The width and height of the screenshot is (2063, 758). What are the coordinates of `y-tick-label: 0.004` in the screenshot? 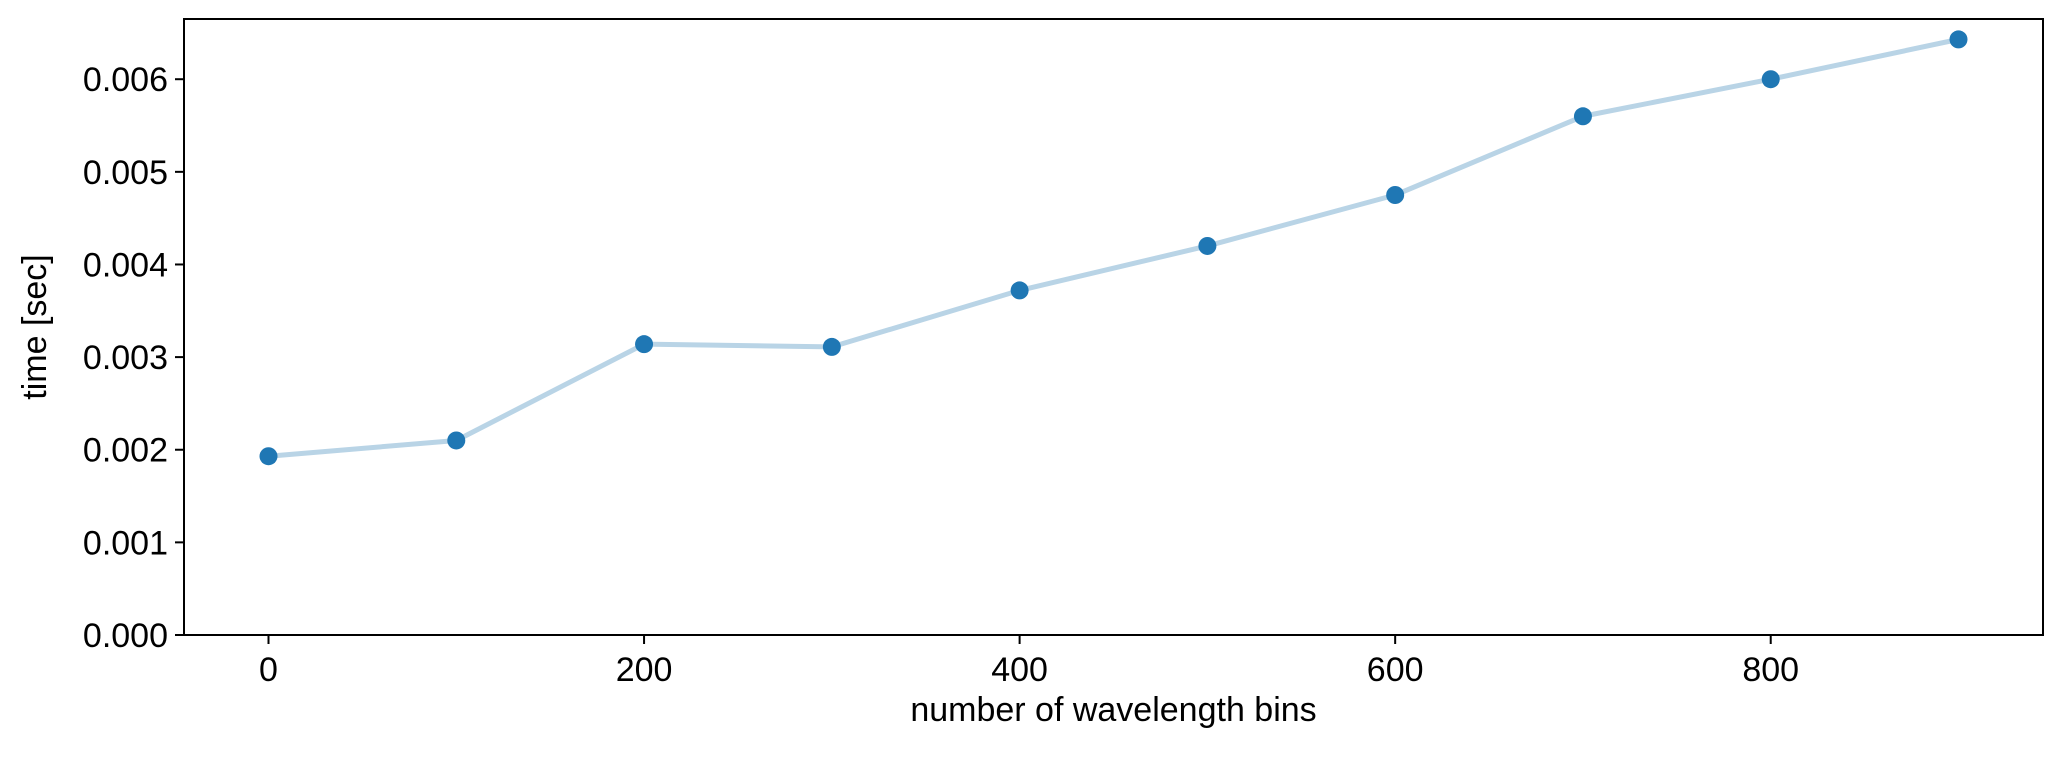 It's located at (125, 265).